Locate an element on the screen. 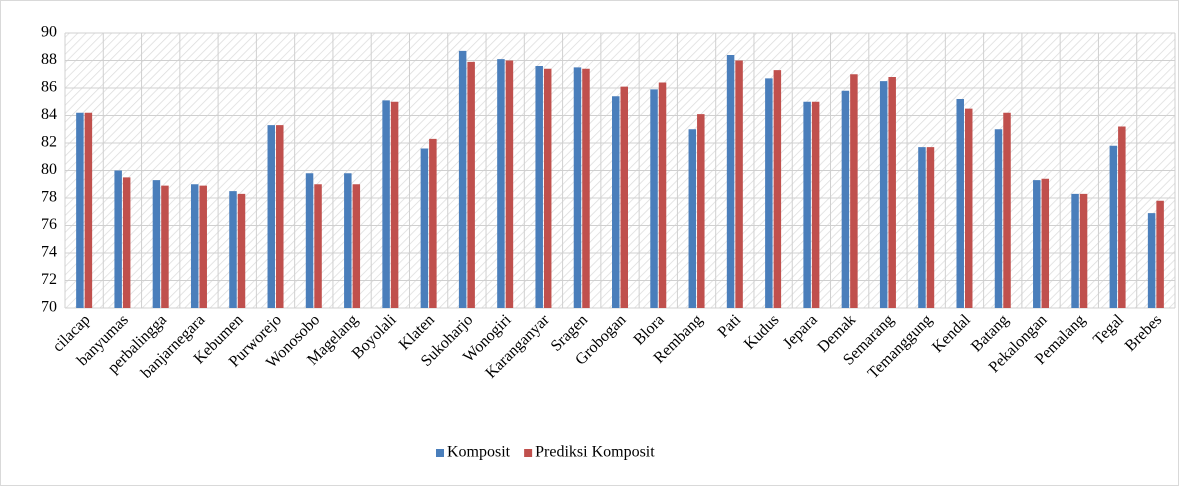 Image resolution: width=1179 pixels, height=486 pixels. y-tick-label: 90 is located at coordinates (49, 32).